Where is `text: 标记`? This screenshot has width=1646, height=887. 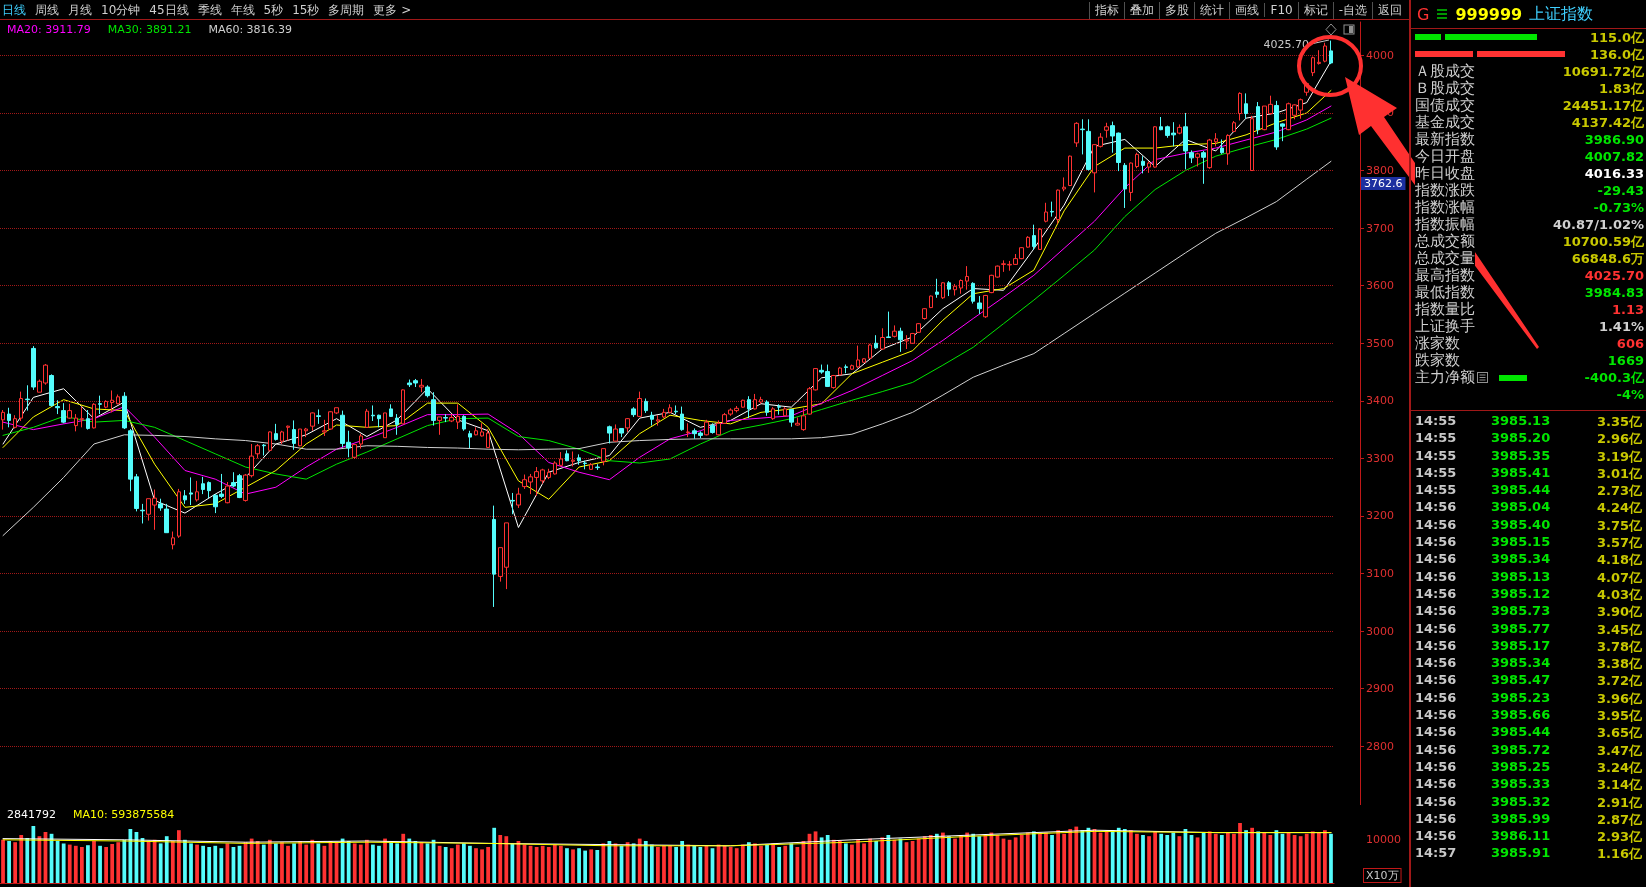
text: 标记 is located at coordinates (1315, 10).